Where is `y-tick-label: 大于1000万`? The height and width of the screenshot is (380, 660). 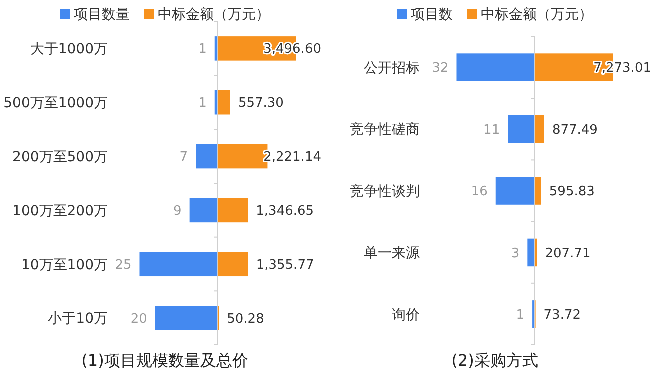
y-tick-label: 大于1000万 is located at coordinates (69, 50).